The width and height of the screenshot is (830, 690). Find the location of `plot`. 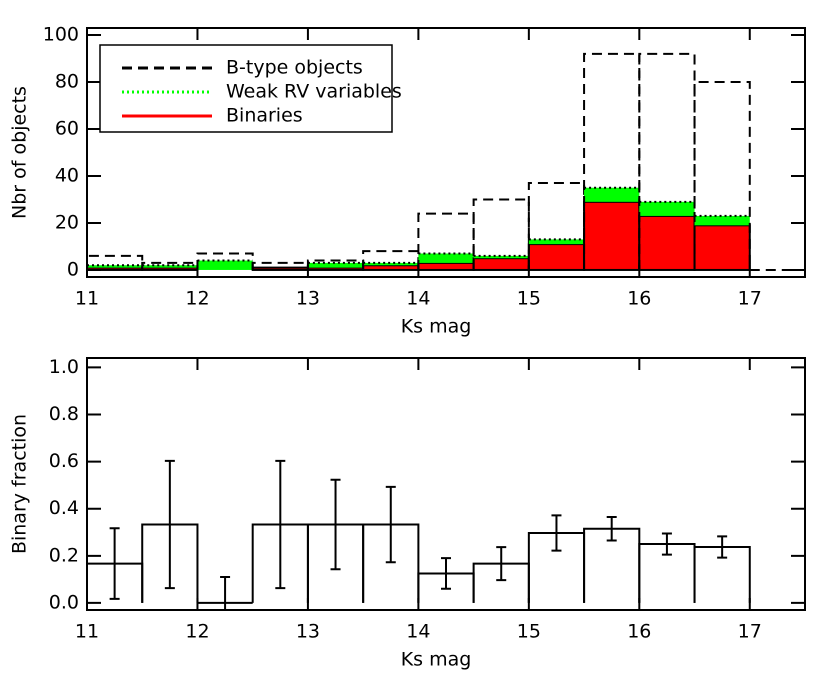

plot is located at coordinates (418, 563).